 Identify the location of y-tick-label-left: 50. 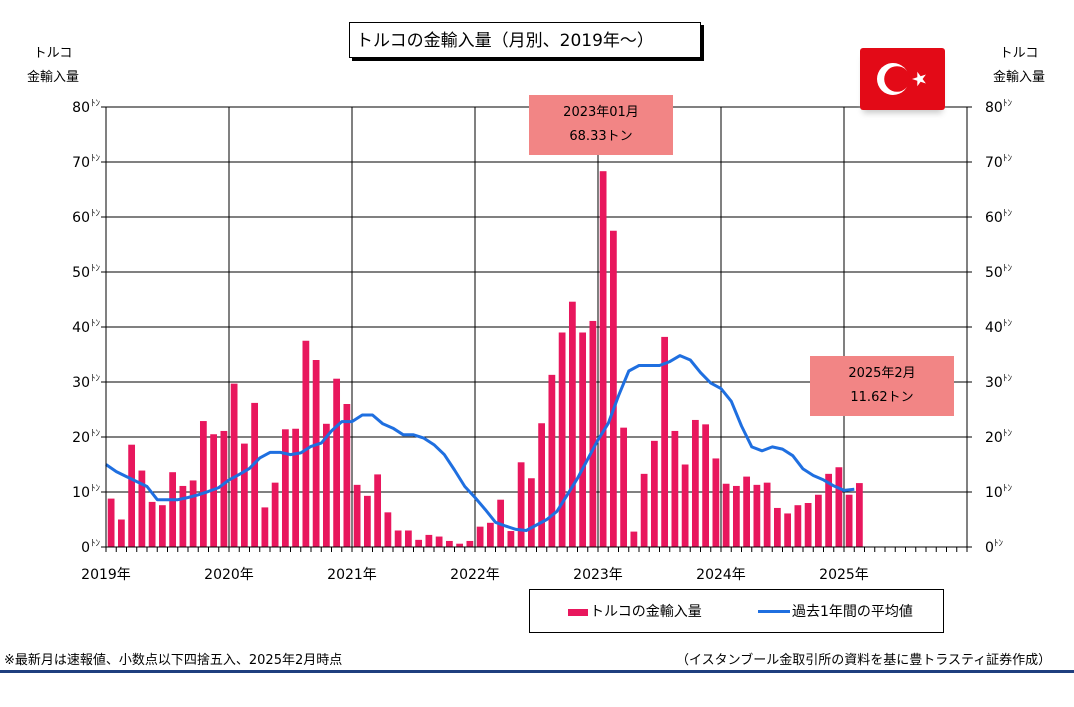
(81, 273).